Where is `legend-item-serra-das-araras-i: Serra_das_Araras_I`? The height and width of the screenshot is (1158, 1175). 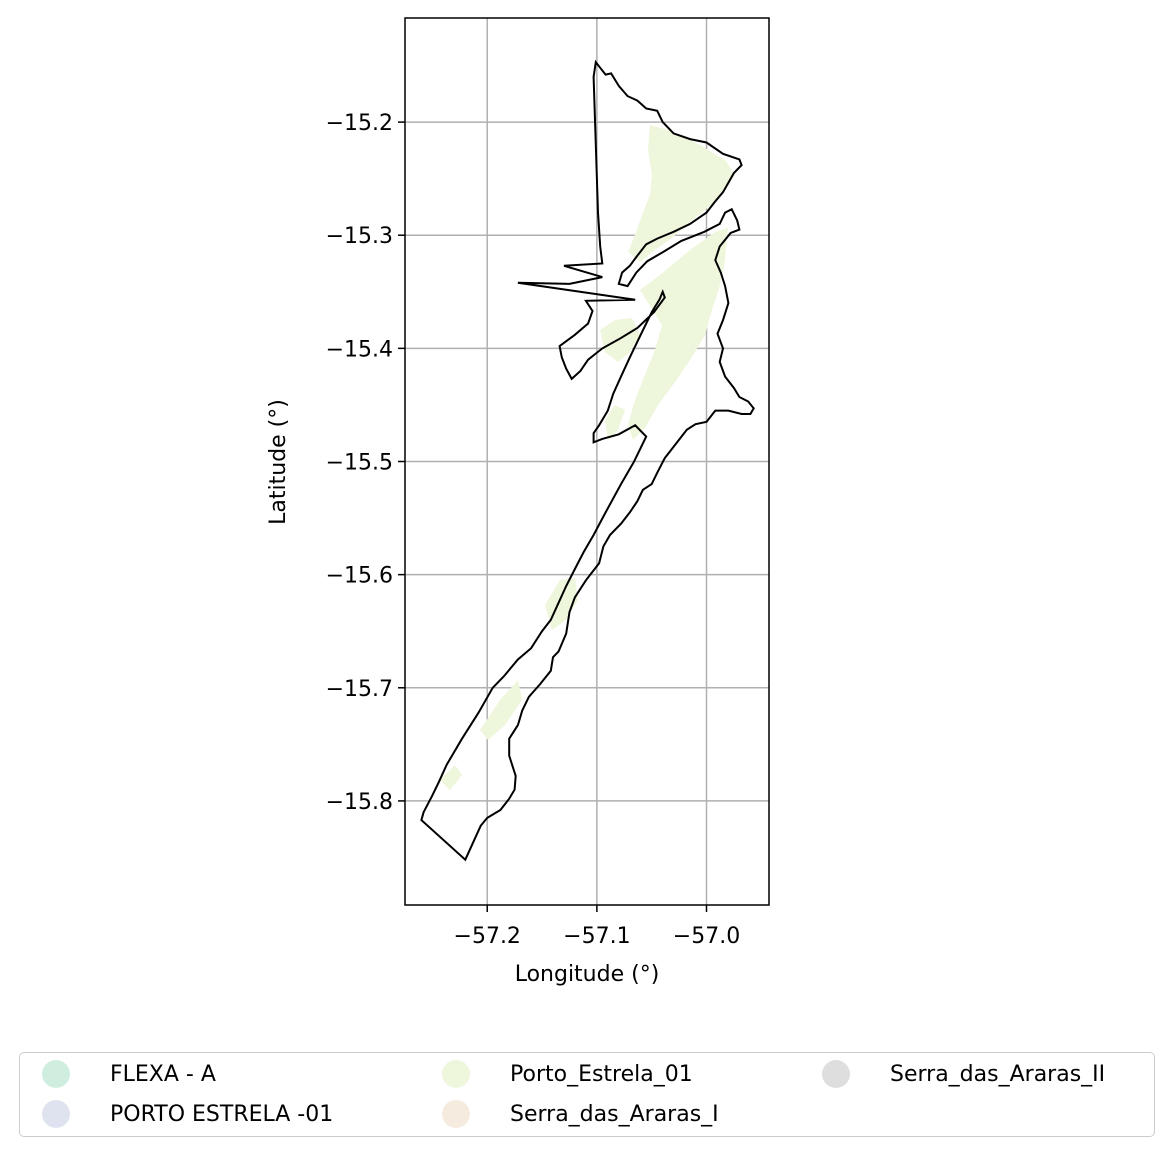
legend-item-serra-das-araras-i: Serra_das_Araras_I is located at coordinates (580, 1114).